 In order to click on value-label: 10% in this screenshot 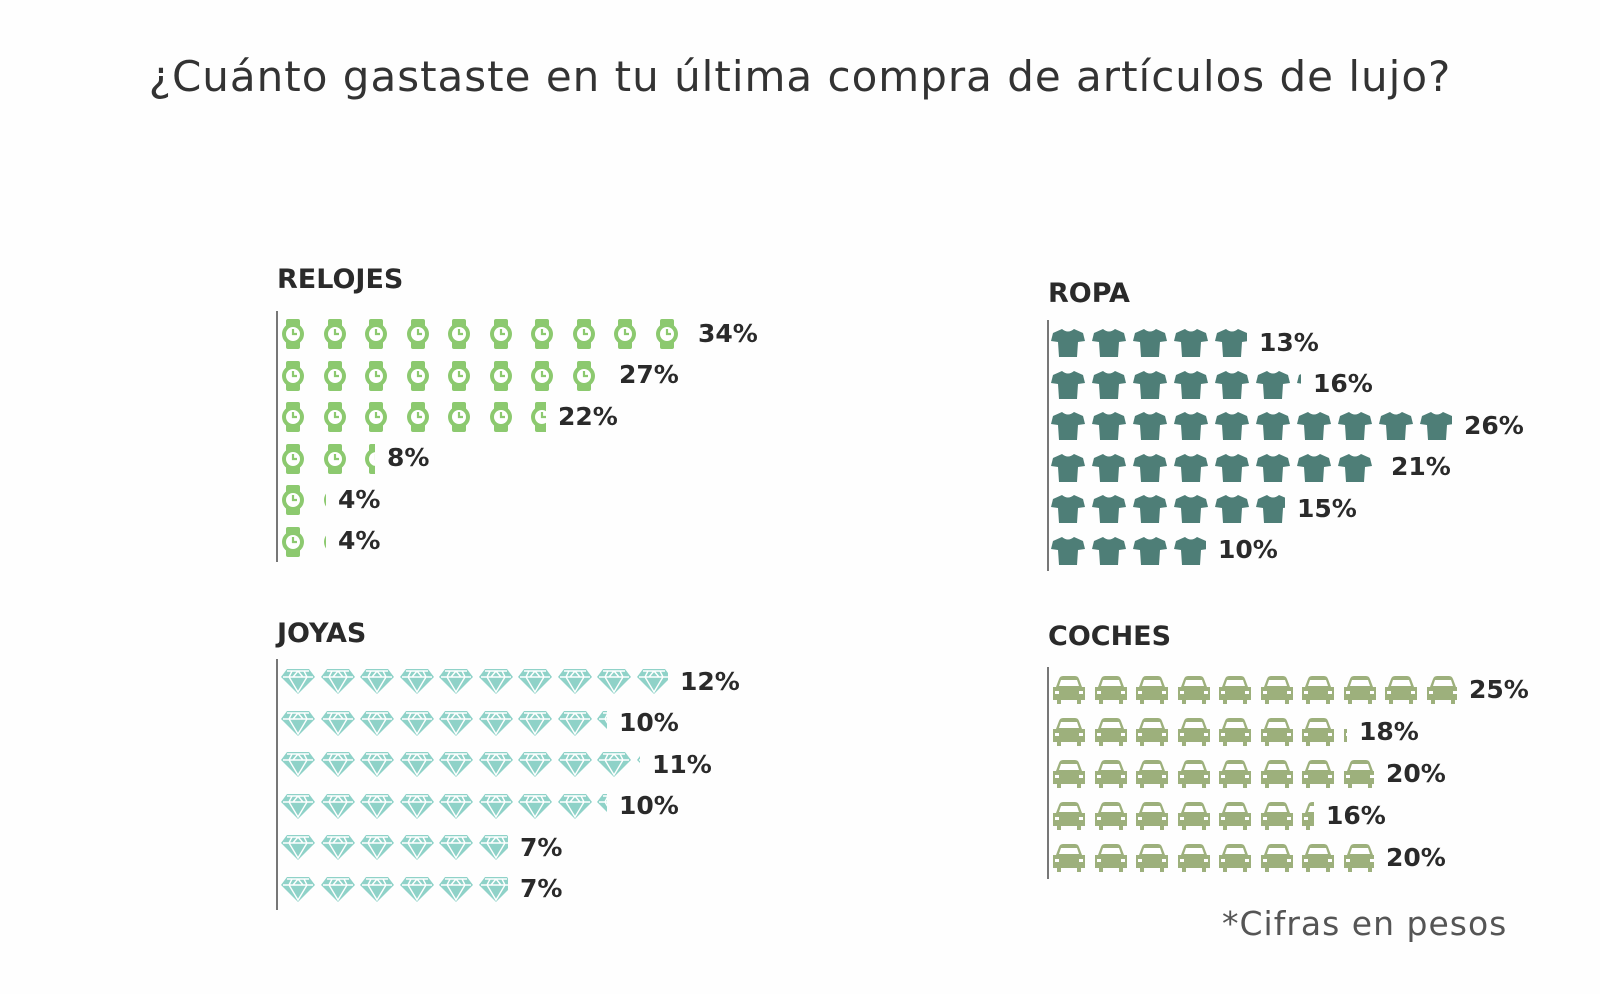, I will do `click(649, 722)`.